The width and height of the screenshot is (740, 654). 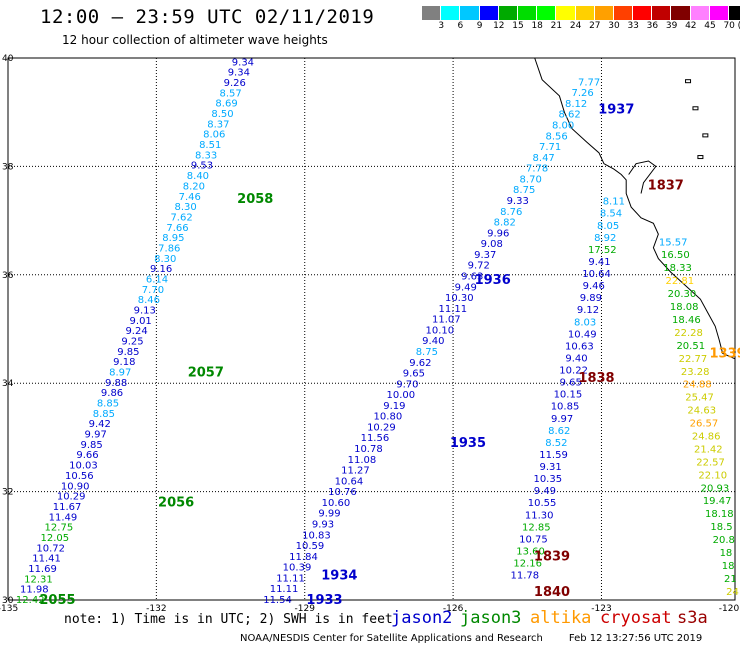 I want to click on swh-value: 8.50, so click(x=222, y=114).